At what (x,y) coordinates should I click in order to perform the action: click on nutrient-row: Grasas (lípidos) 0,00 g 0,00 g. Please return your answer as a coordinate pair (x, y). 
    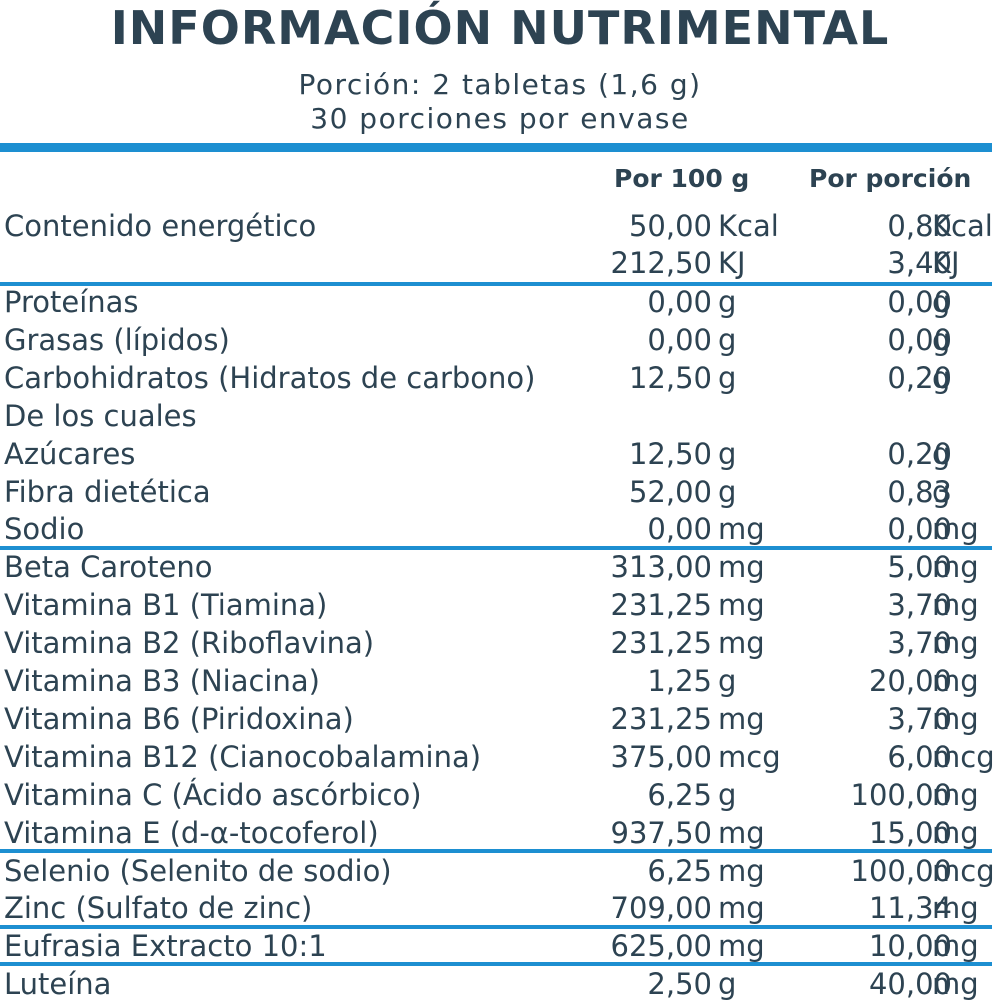
    Looking at the image, I should click on (500, 340).